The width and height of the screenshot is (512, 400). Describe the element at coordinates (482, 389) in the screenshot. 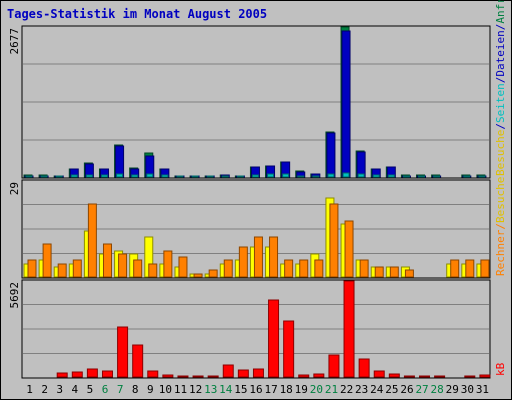

I see `x-tick-label: 31` at that location.